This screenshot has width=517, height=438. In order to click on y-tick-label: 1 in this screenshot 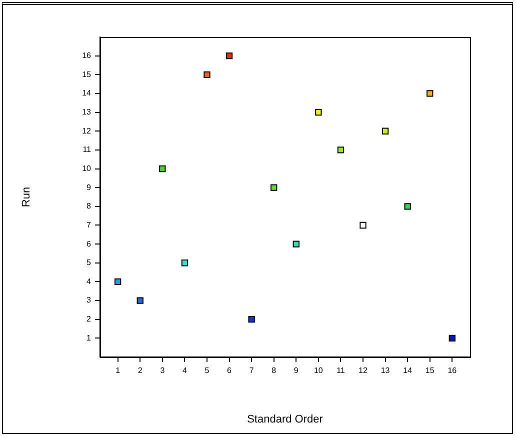, I will do `click(89, 337)`.